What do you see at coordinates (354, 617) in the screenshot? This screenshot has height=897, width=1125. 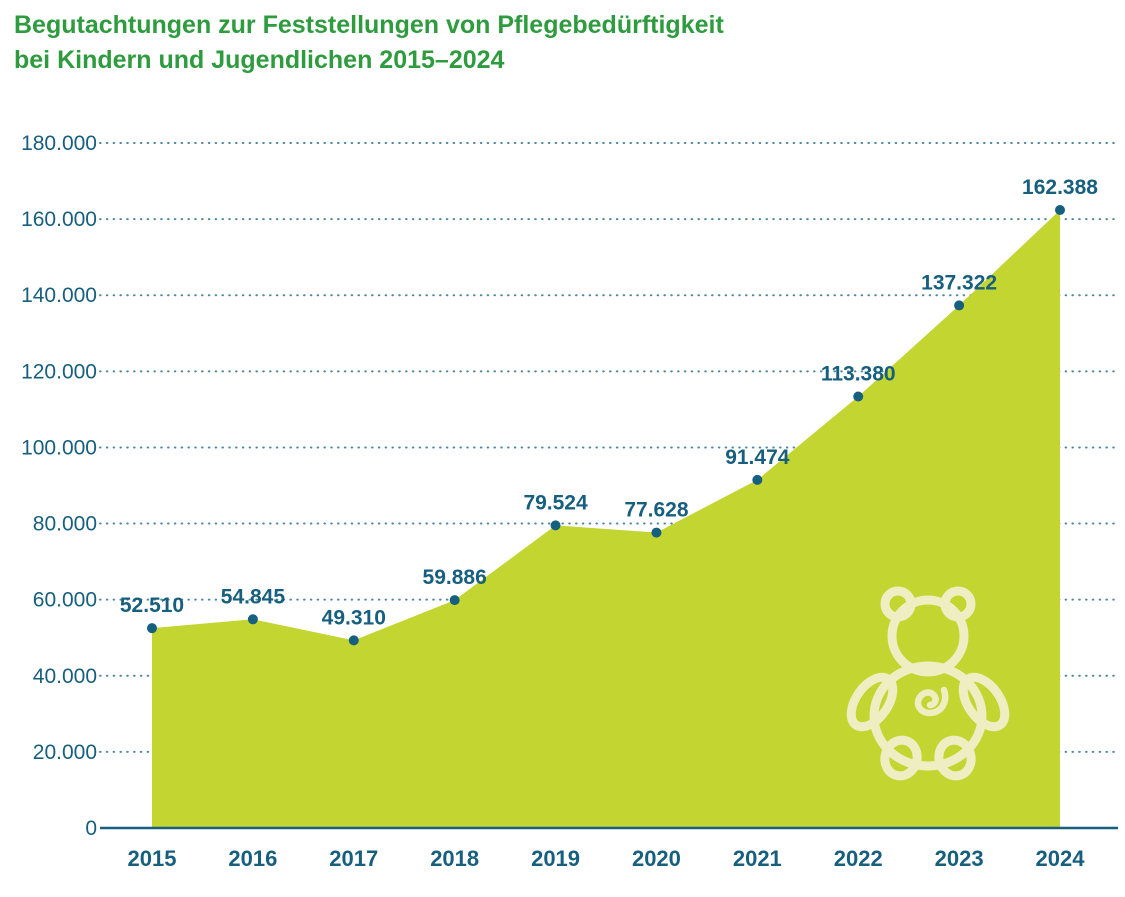 I see `value-label-2017: 49.310` at bounding box center [354, 617].